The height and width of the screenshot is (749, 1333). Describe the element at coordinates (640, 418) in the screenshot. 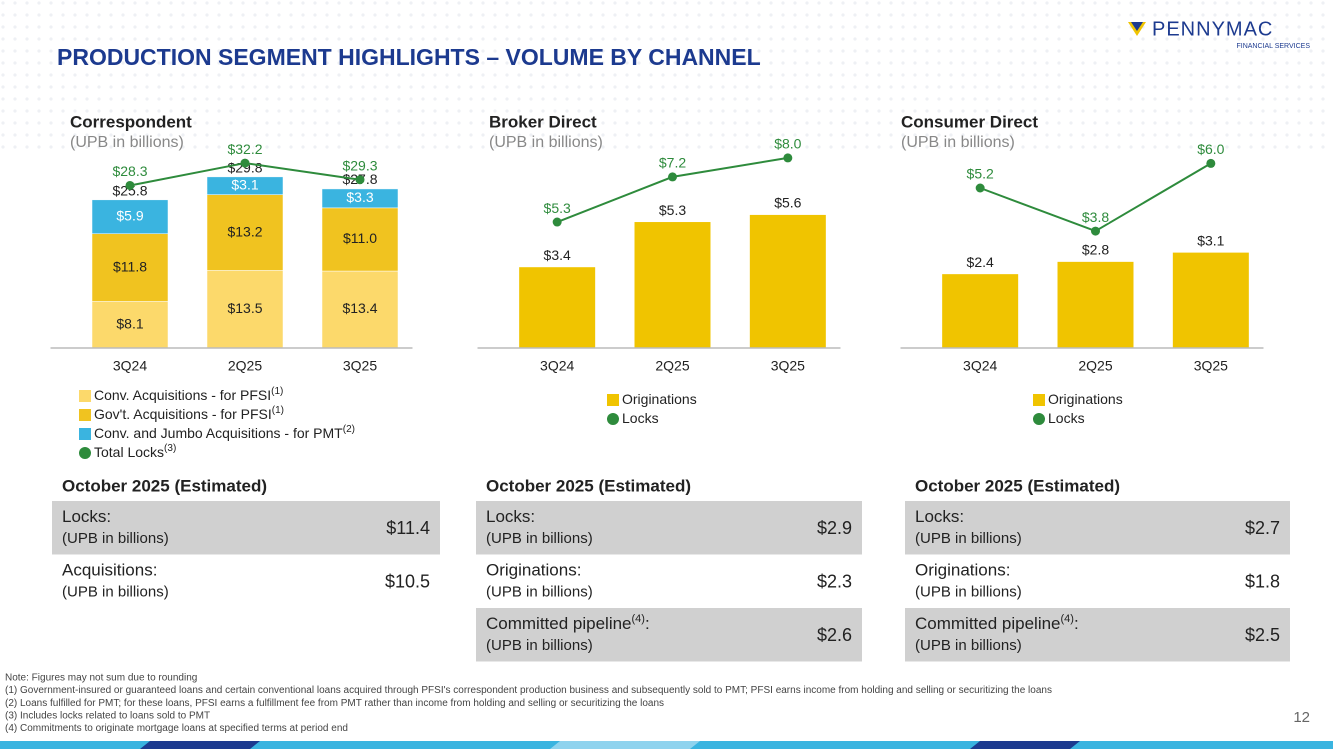

I see `legend-entry: Locks` at that location.